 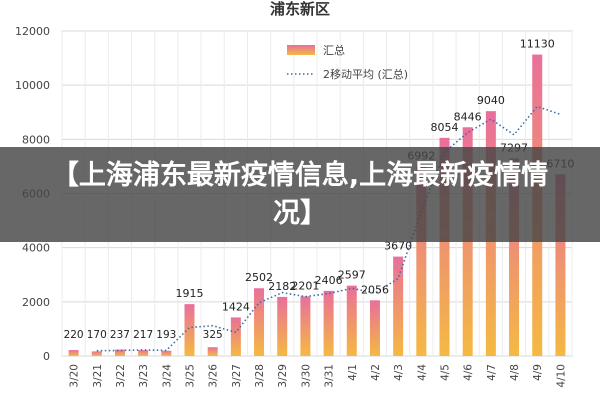 What do you see at coordinates (329, 280) in the screenshot?
I see `data-label: 2406` at bounding box center [329, 280].